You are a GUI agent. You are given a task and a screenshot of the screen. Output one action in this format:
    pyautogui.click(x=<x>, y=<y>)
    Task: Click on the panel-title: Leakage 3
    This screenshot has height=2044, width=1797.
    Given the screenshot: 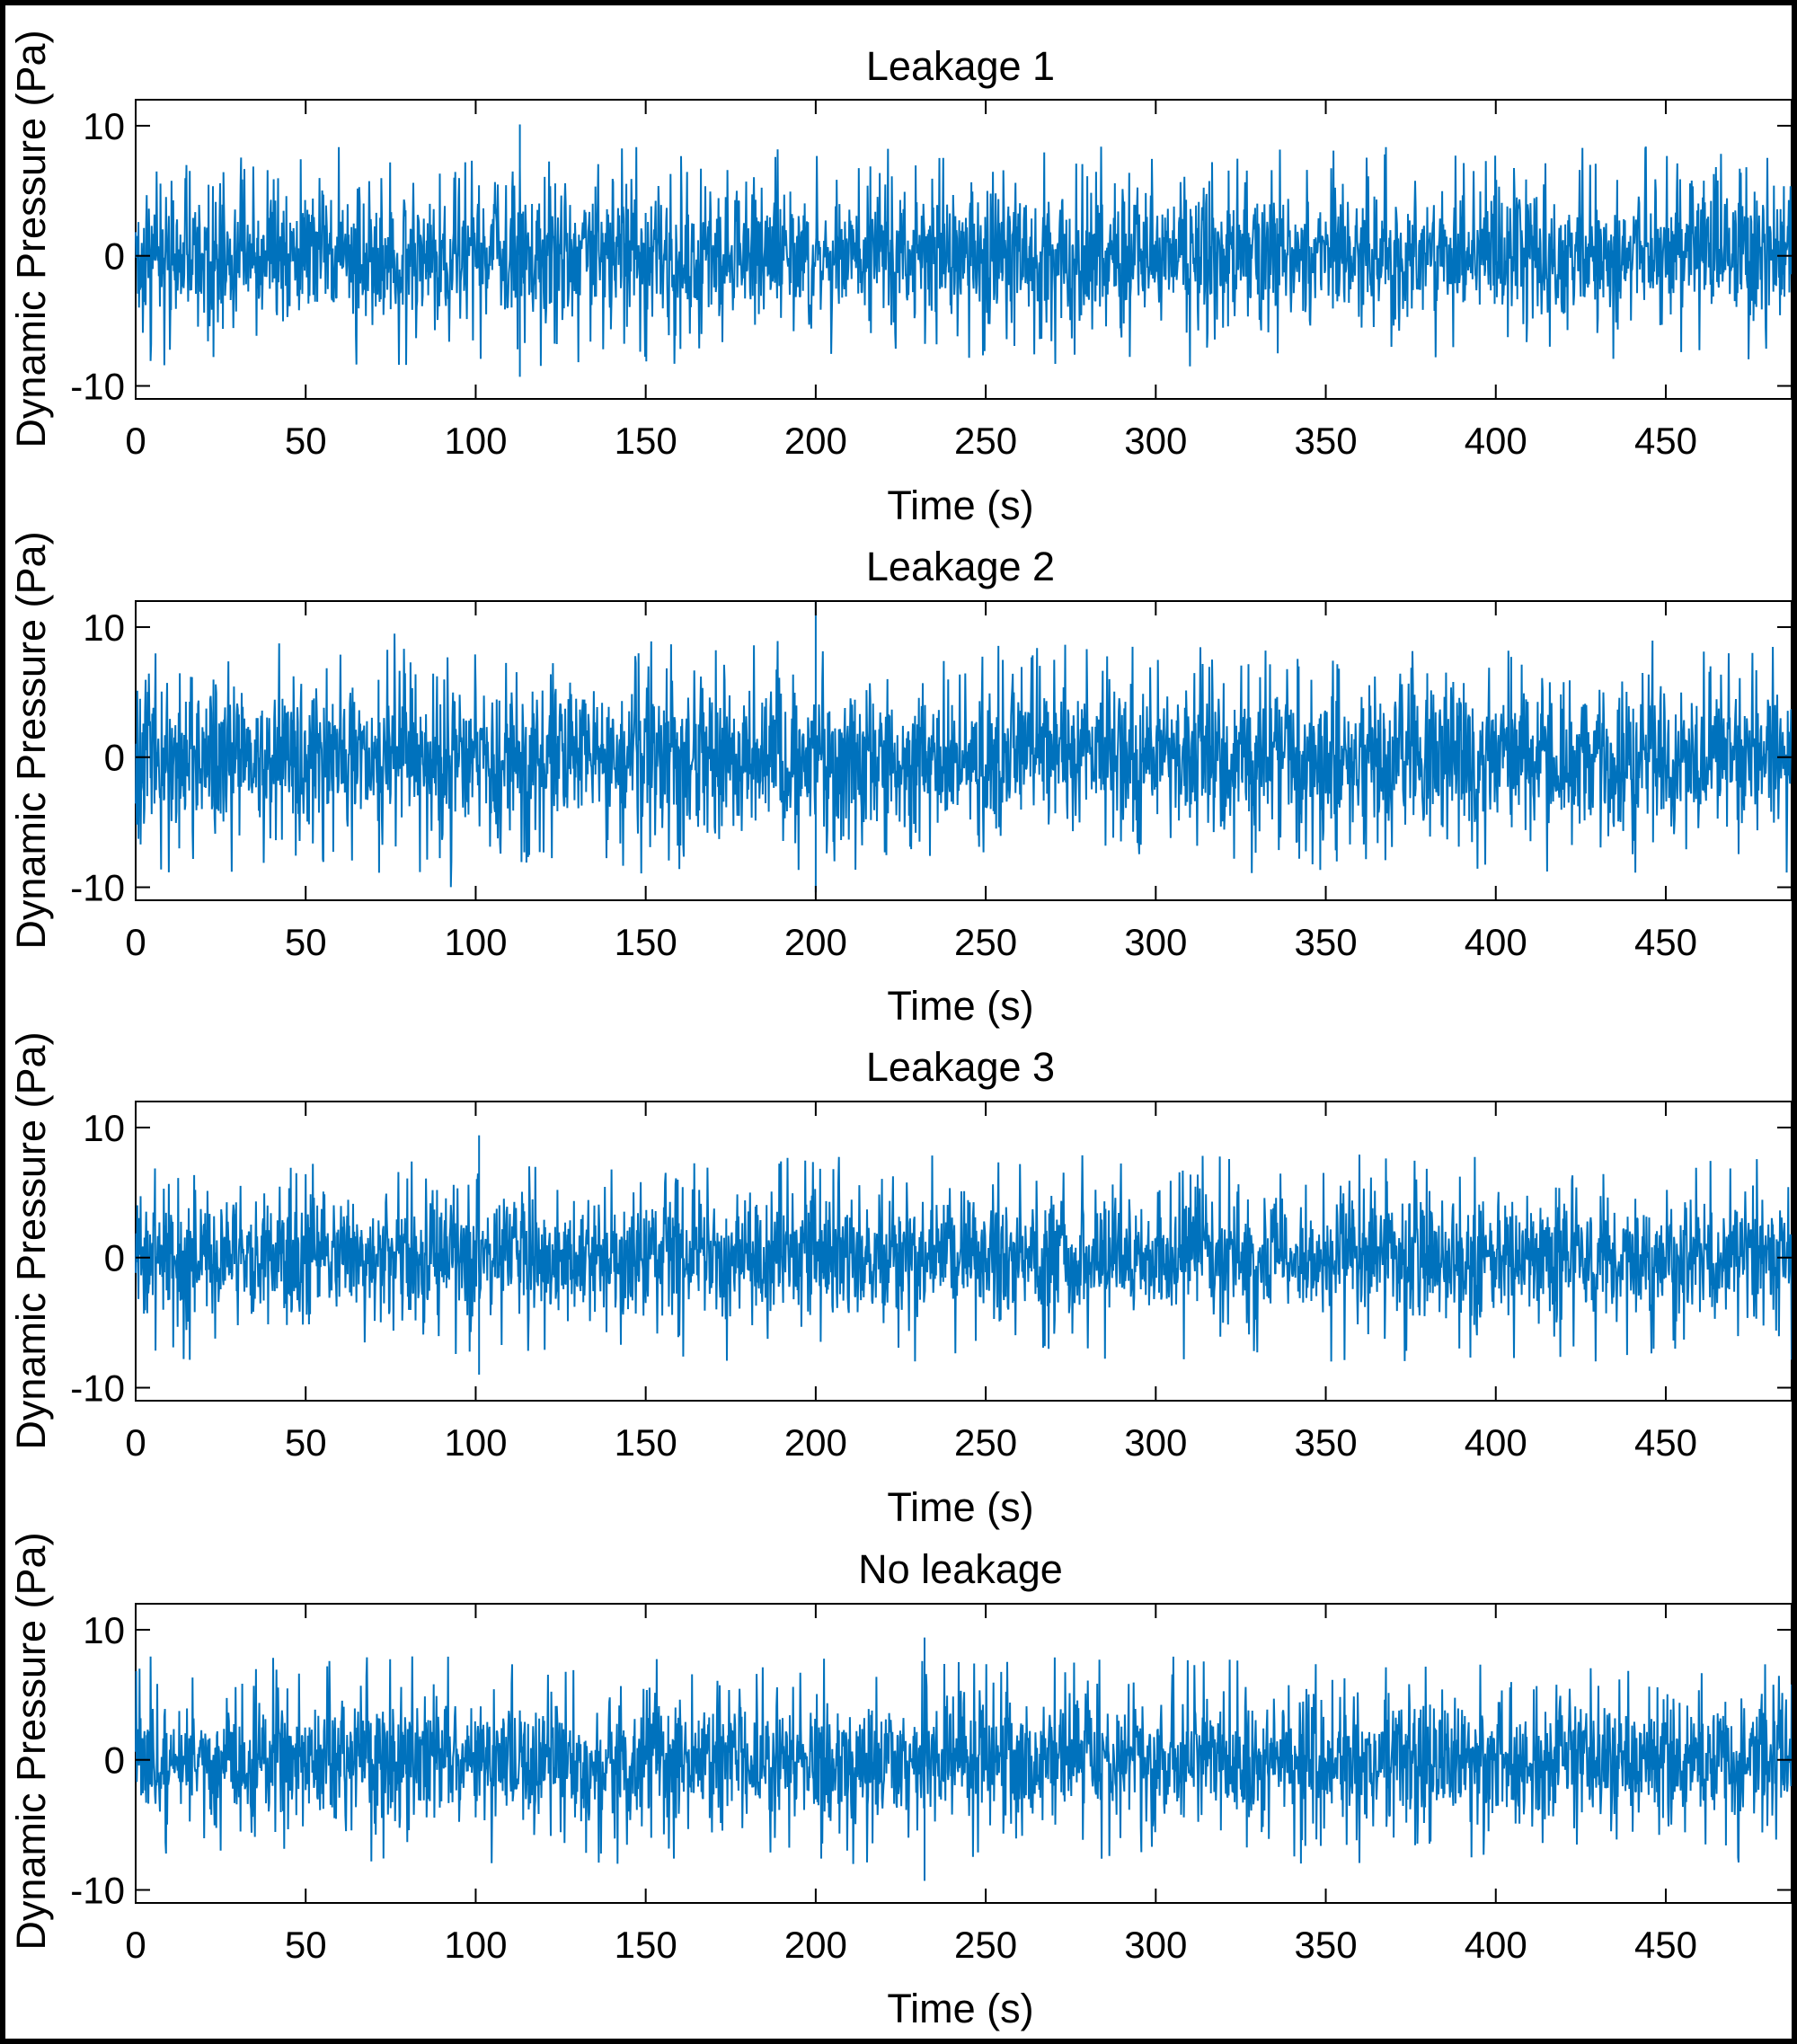 What is the action you would take?
    pyautogui.click(x=960, y=1067)
    